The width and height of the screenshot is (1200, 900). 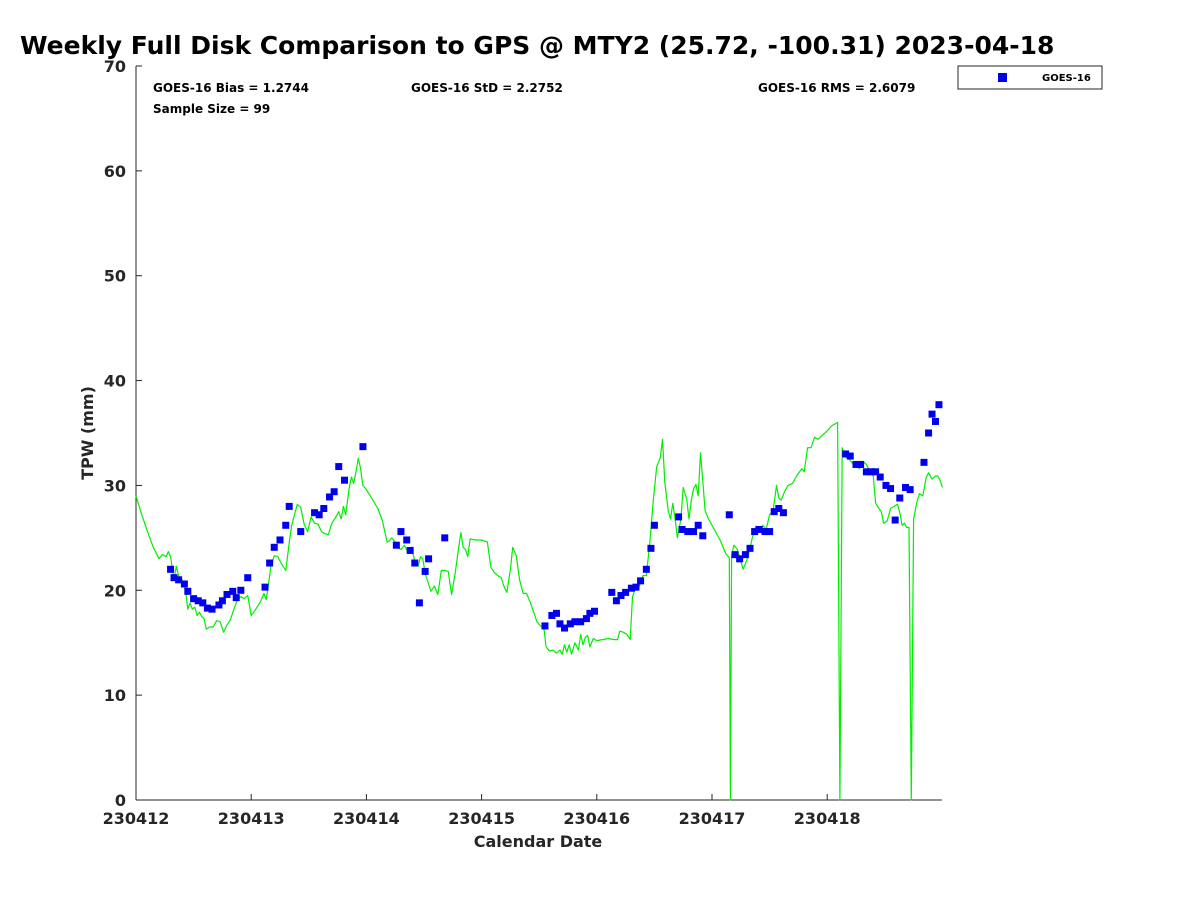 What do you see at coordinates (1030, 77) in the screenshot?
I see `legend: GOES-16` at bounding box center [1030, 77].